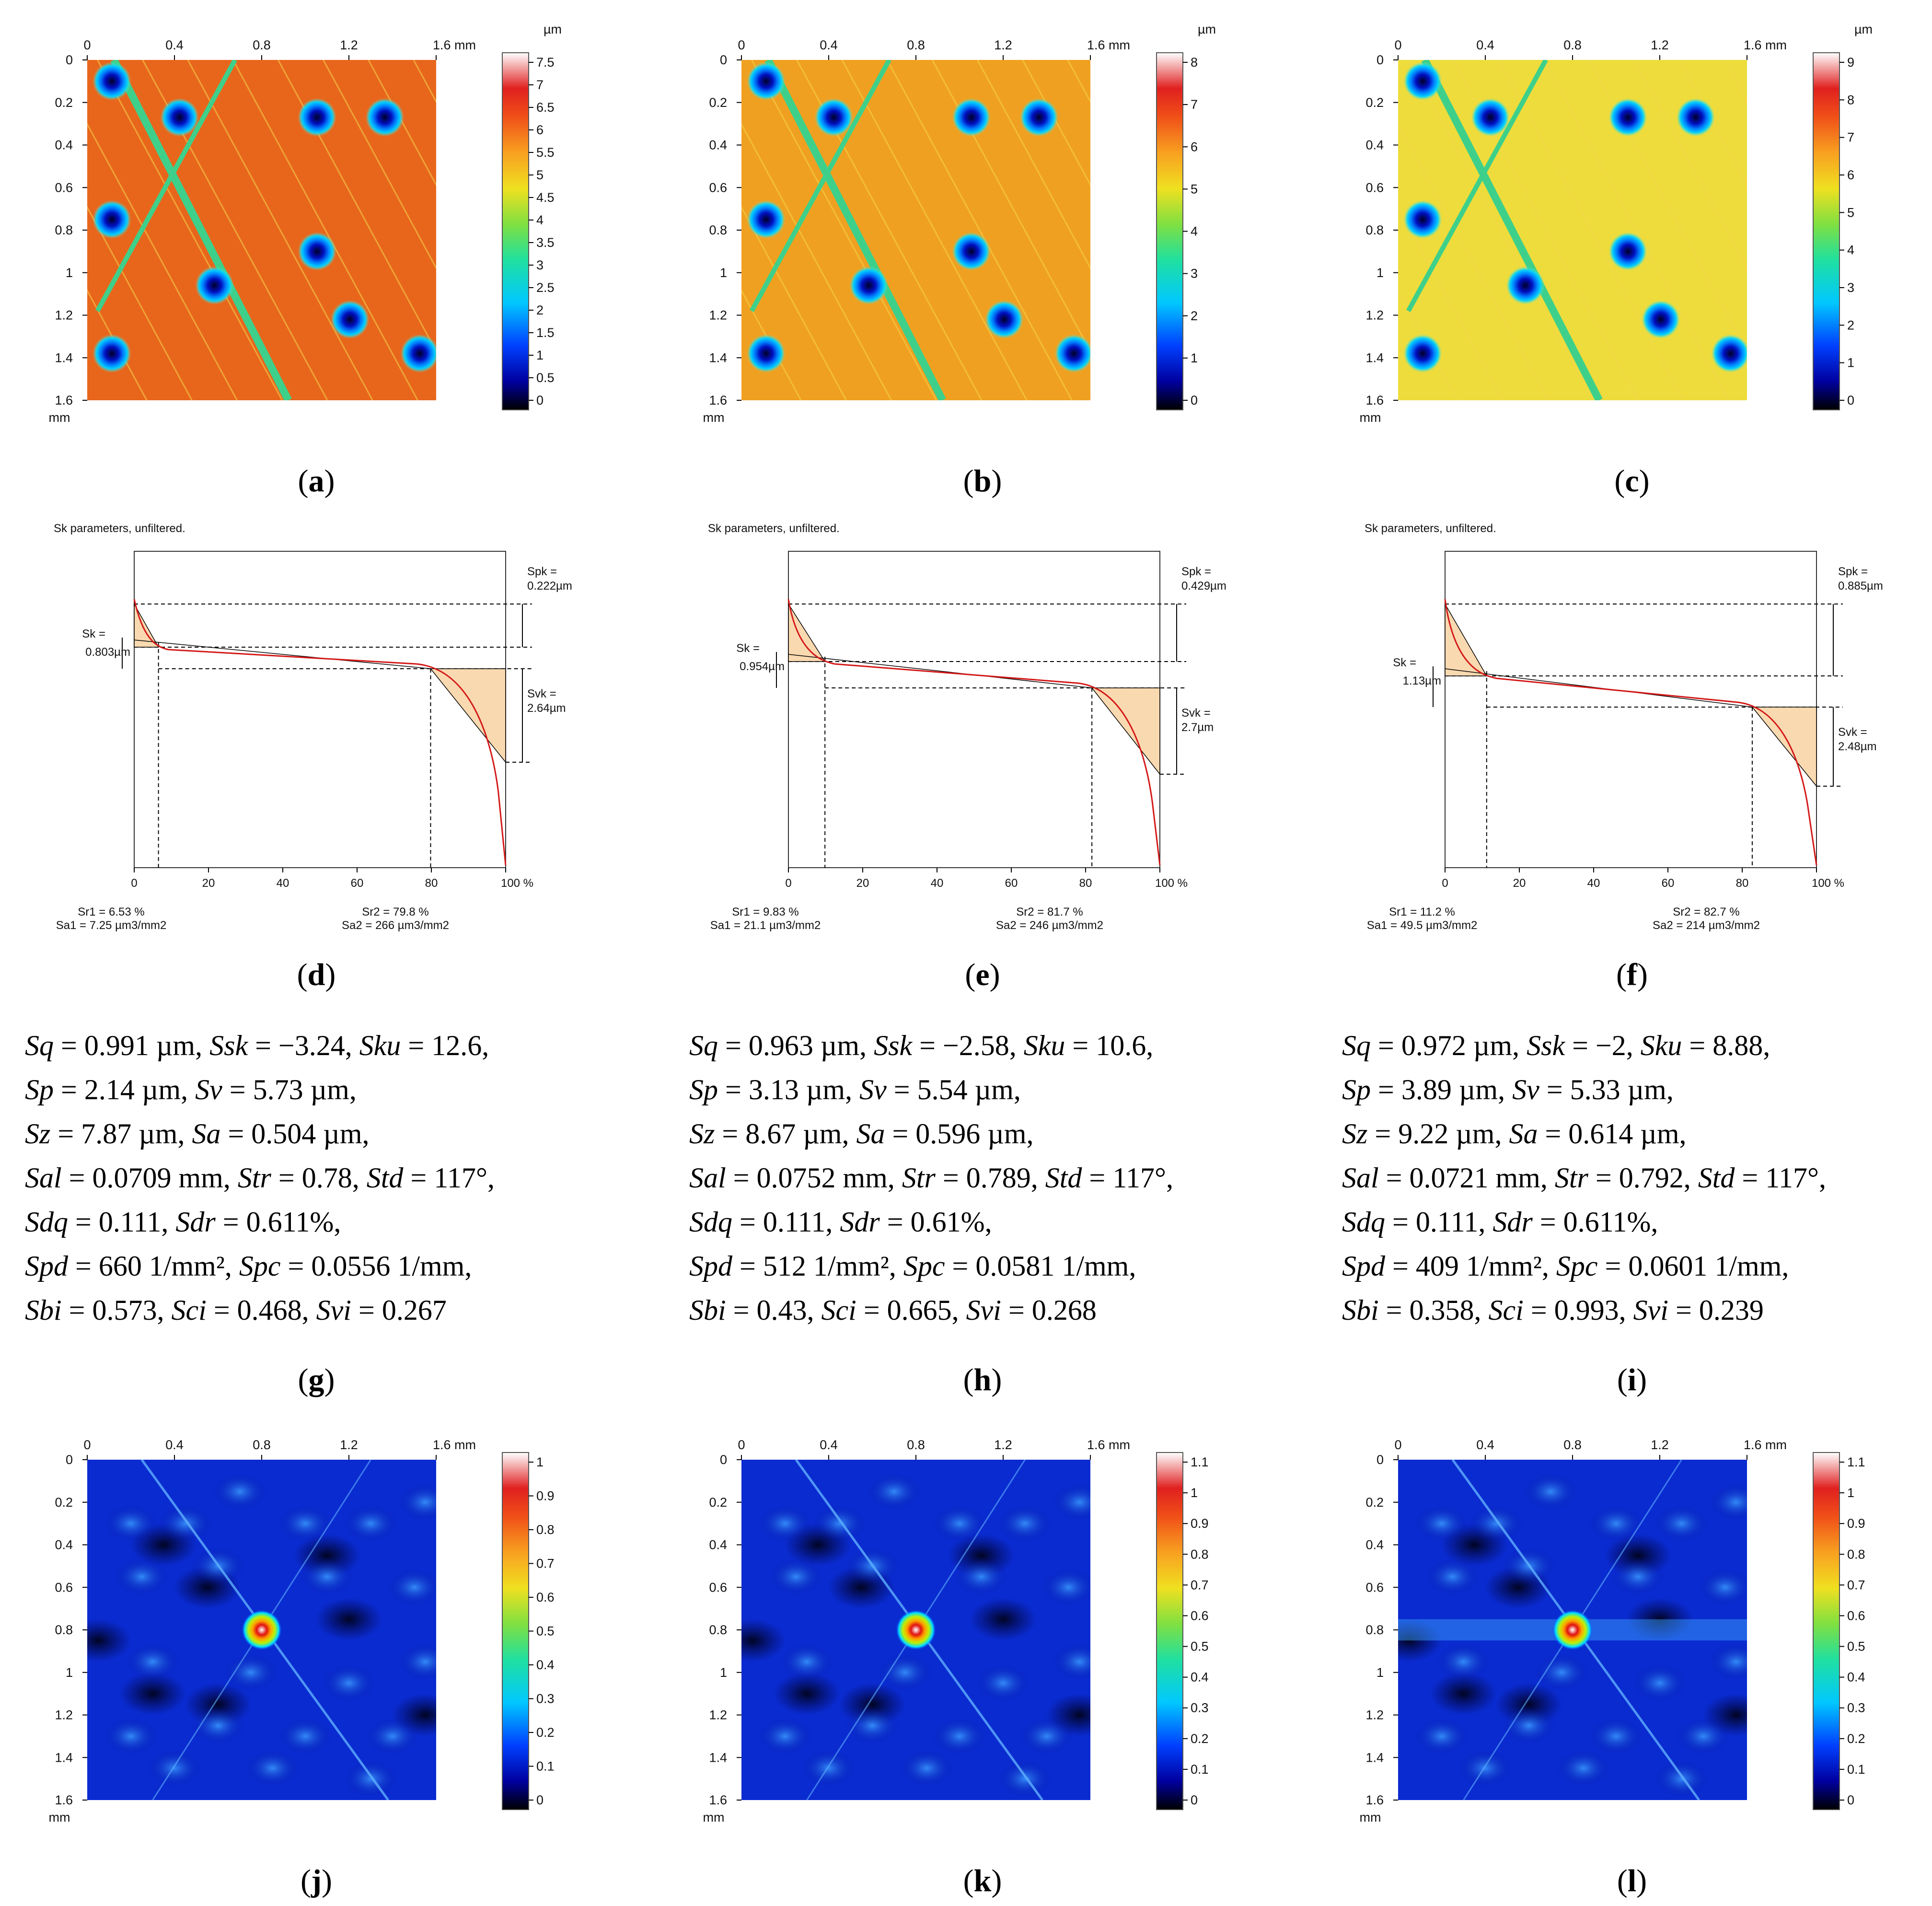 The height and width of the screenshot is (1906, 1932). Describe the element at coordinates (1856, 1462) in the screenshot. I see `scale-tick-label: 1.1` at that location.